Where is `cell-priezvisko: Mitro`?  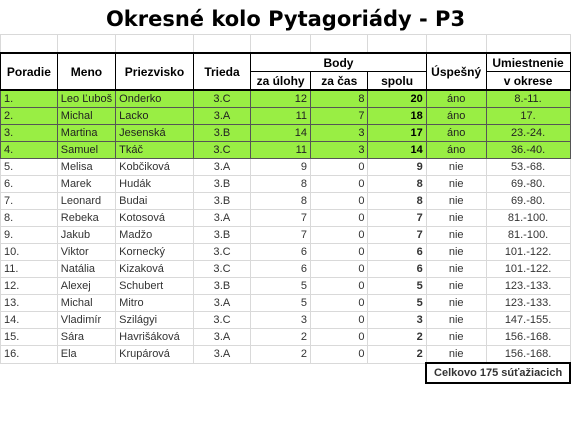 cell-priezvisko: Mitro is located at coordinates (154, 303).